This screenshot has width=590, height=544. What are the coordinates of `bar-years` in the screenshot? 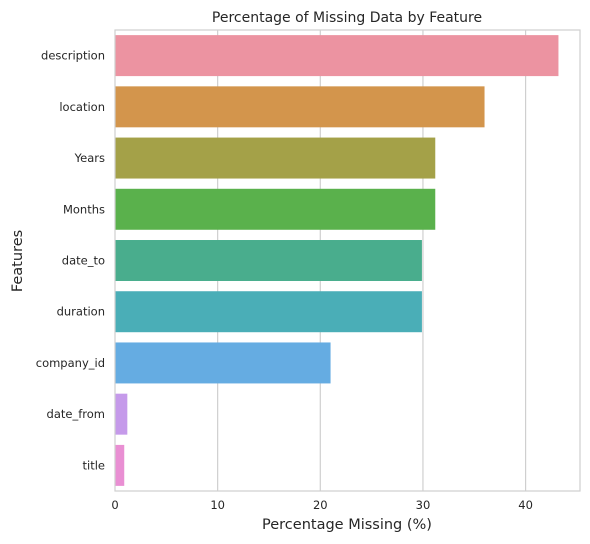 It's located at (275, 158).